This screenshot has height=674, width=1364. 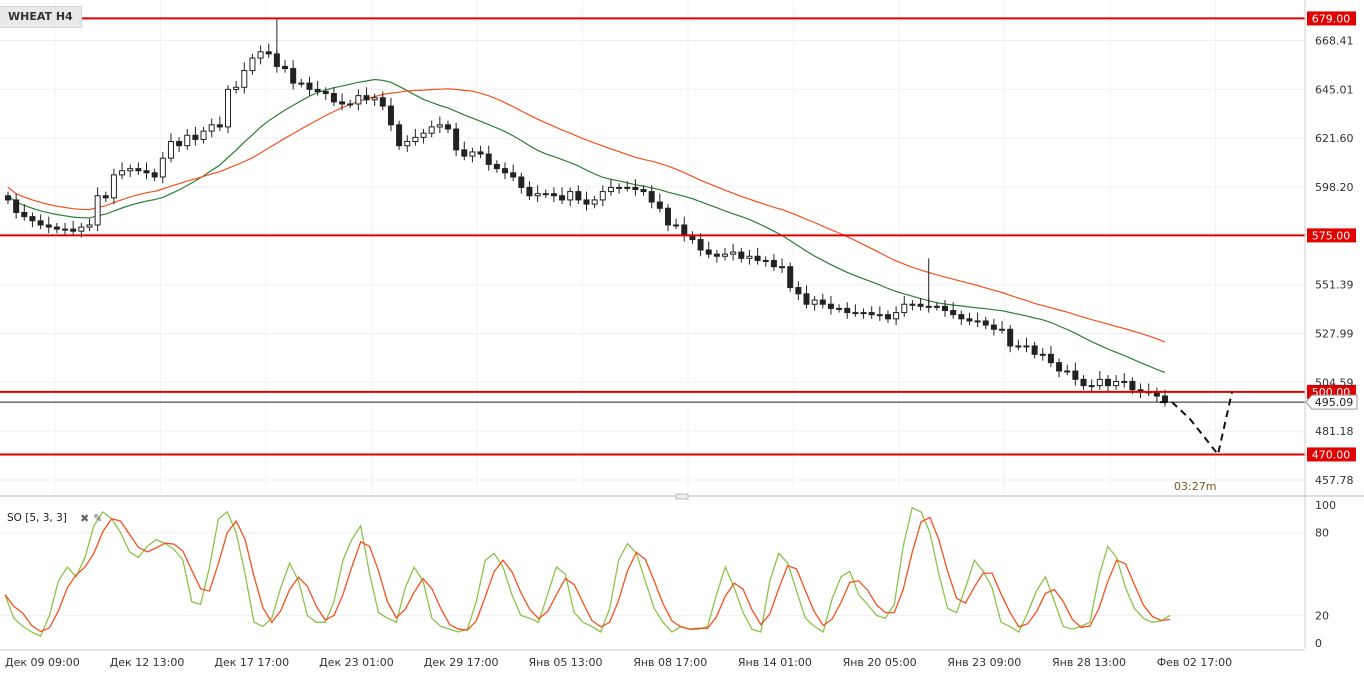 What do you see at coordinates (1334, 285) in the screenshot?
I see `price-tick: 551.39` at bounding box center [1334, 285].